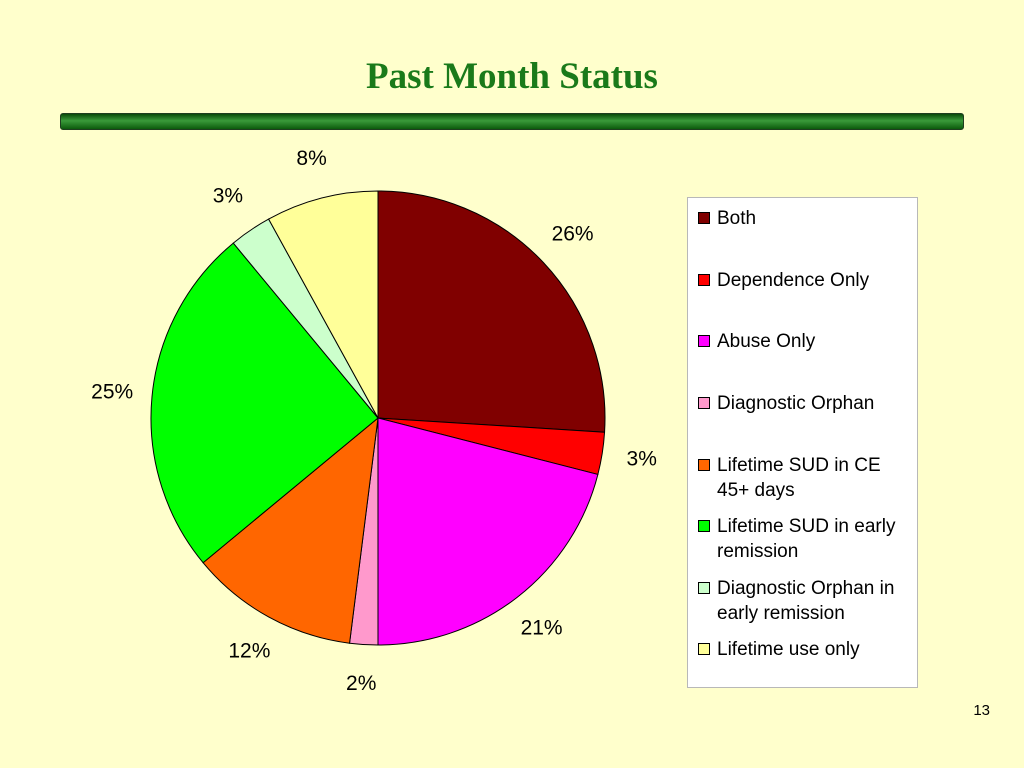 The width and height of the screenshot is (1024, 768). Describe the element at coordinates (249, 651) in the screenshot. I see `pie-data-label-5: 12%` at that location.